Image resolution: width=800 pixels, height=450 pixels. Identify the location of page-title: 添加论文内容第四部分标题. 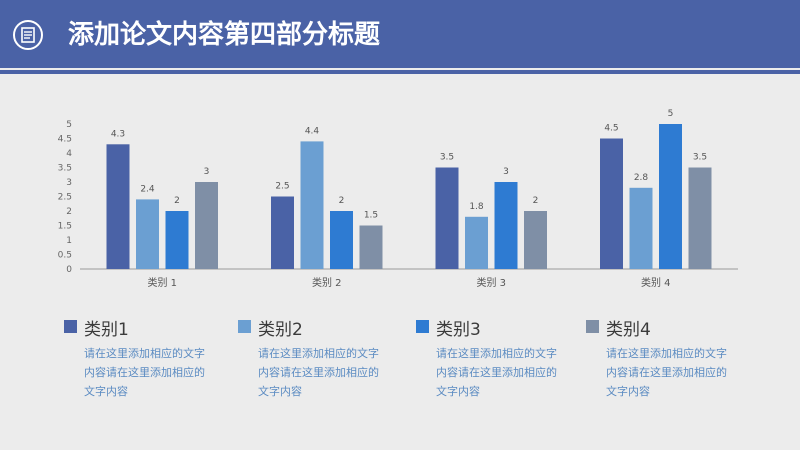
(224, 35).